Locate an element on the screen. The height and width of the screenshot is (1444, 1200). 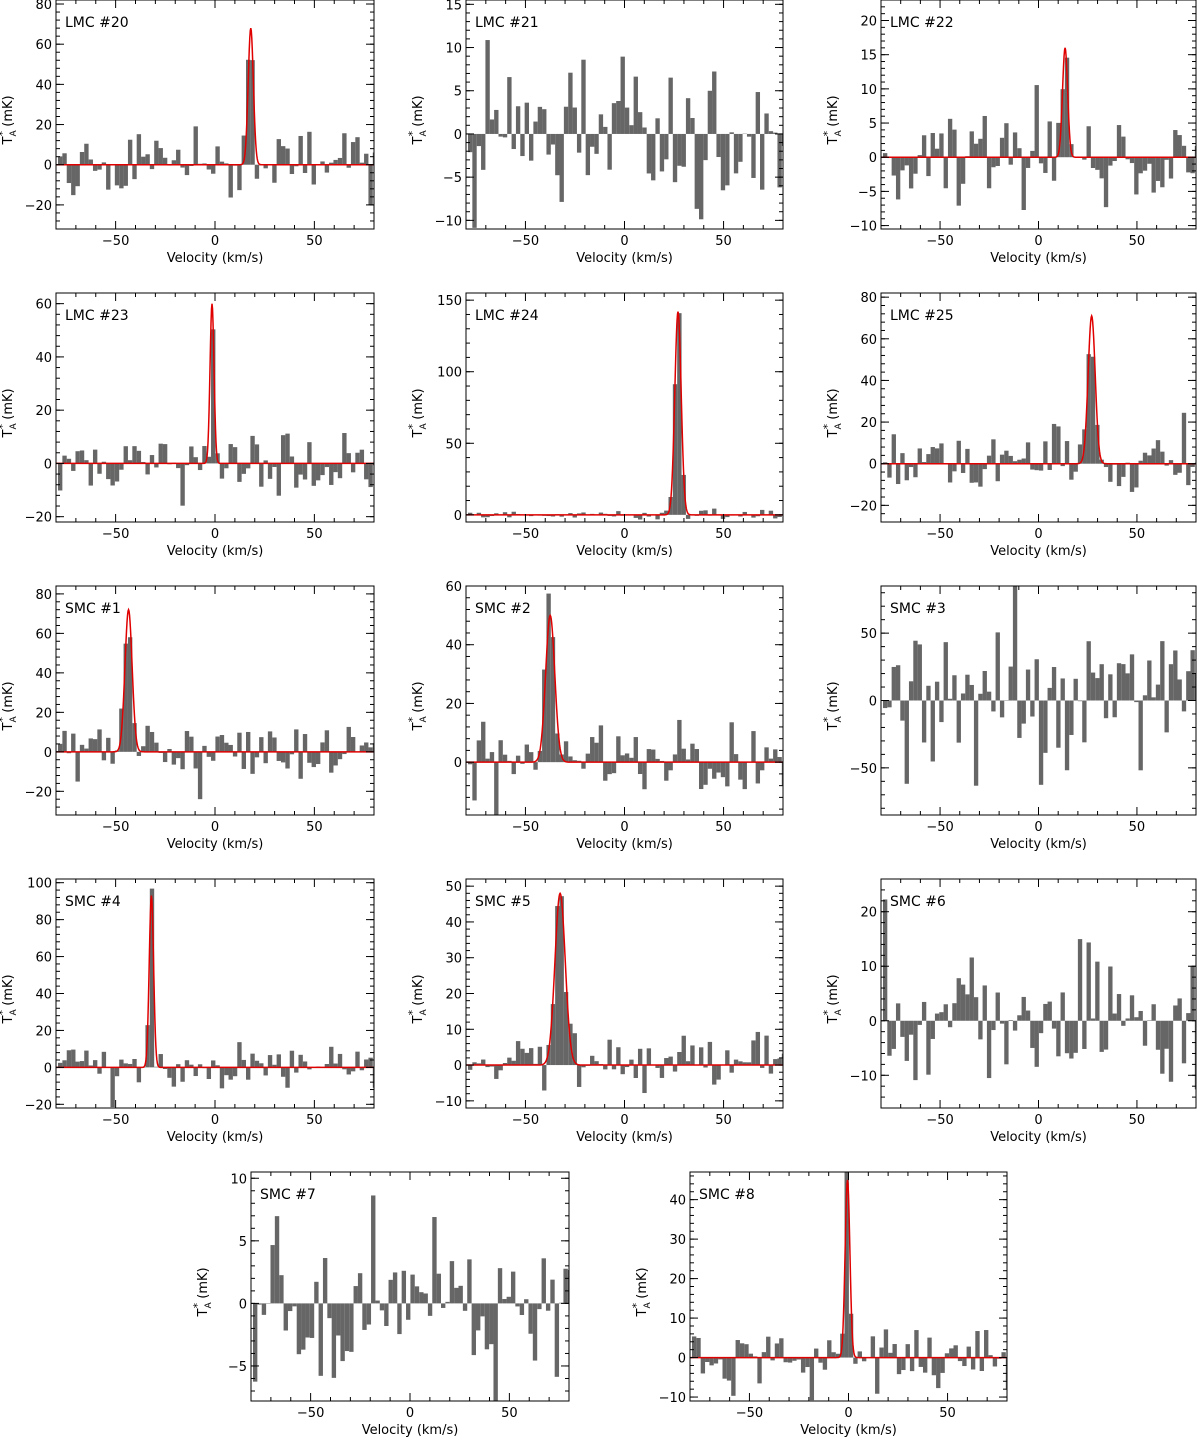
gaussian-fit-line is located at coordinates (215, 384).